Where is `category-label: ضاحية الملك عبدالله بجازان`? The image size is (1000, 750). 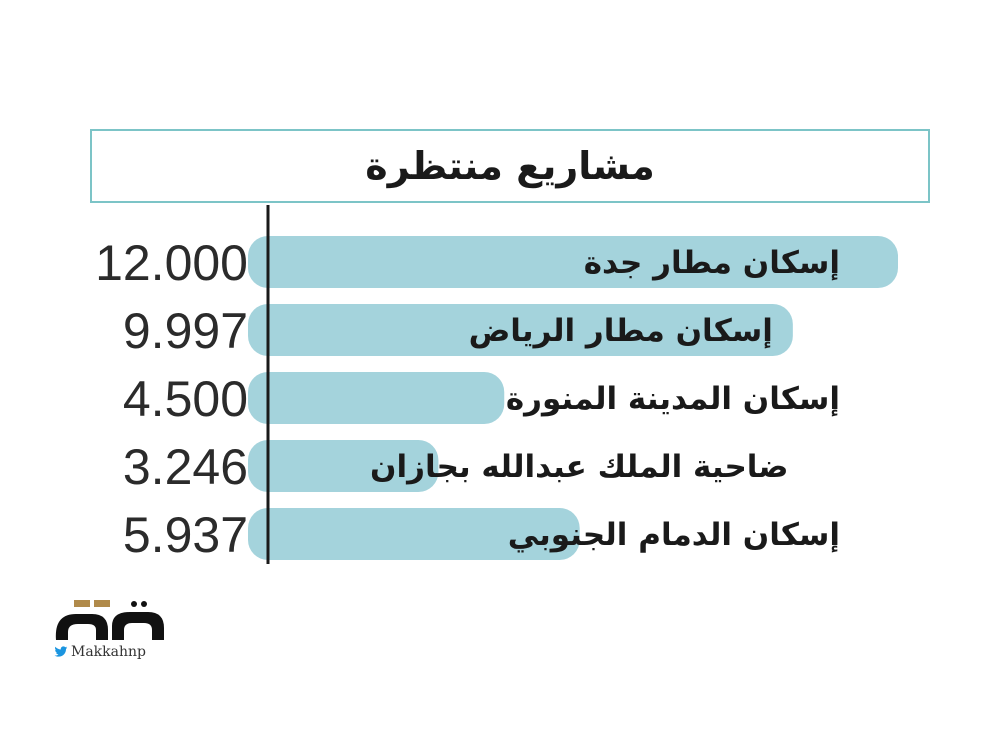 category-label: ضاحية الملك عبدالله بجازان is located at coordinates (579, 467).